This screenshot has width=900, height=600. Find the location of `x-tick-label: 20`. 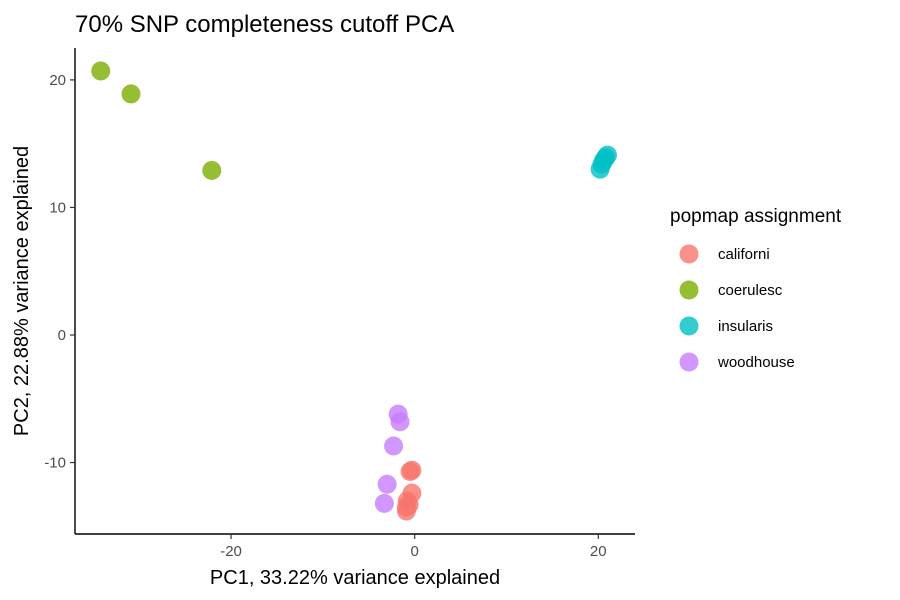

x-tick-label: 20 is located at coordinates (598, 551).